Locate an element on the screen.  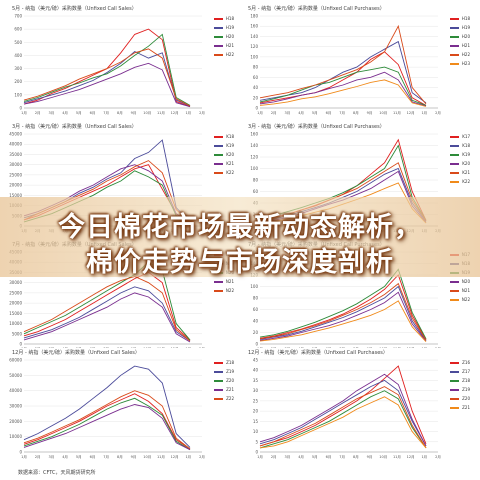
series-line-H18 is located at coordinates (343, 78).